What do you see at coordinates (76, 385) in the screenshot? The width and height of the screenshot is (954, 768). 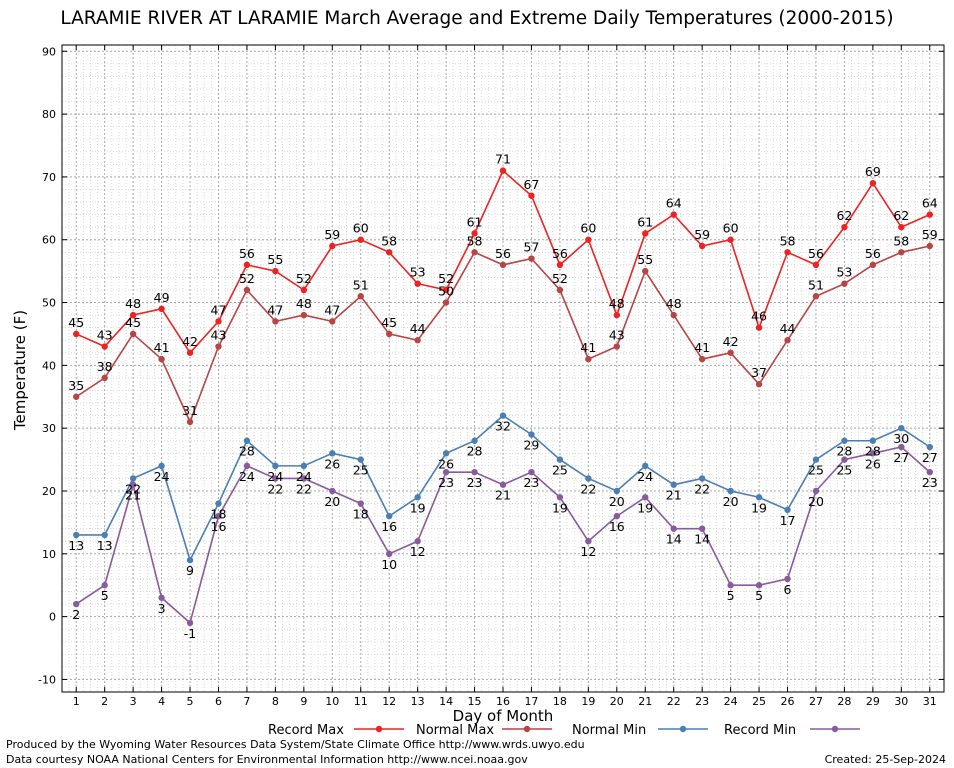 I see `normal-max-data-label: 35` at bounding box center [76, 385].